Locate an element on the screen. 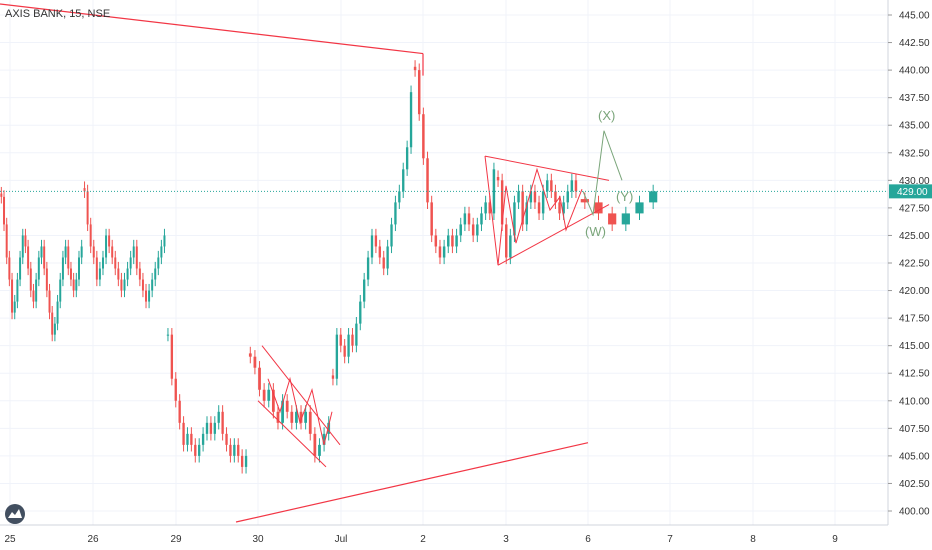 Image resolution: width=932 pixels, height=550 pixels. flag-channel-upper is located at coordinates (301, 395).